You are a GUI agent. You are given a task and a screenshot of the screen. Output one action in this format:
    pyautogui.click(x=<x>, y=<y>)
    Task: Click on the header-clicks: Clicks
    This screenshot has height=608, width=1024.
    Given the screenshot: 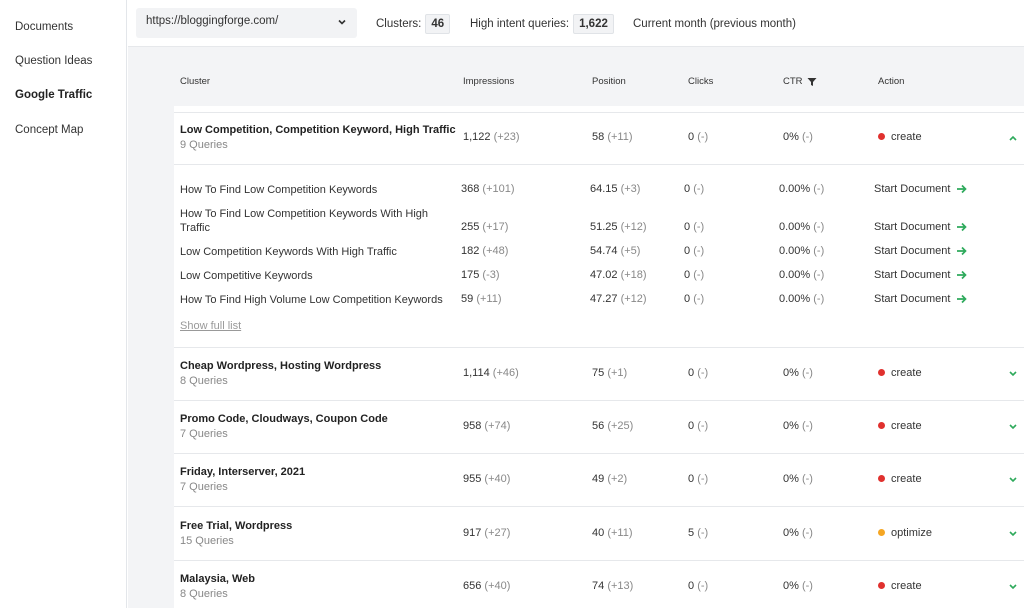 What is the action you would take?
    pyautogui.click(x=701, y=81)
    